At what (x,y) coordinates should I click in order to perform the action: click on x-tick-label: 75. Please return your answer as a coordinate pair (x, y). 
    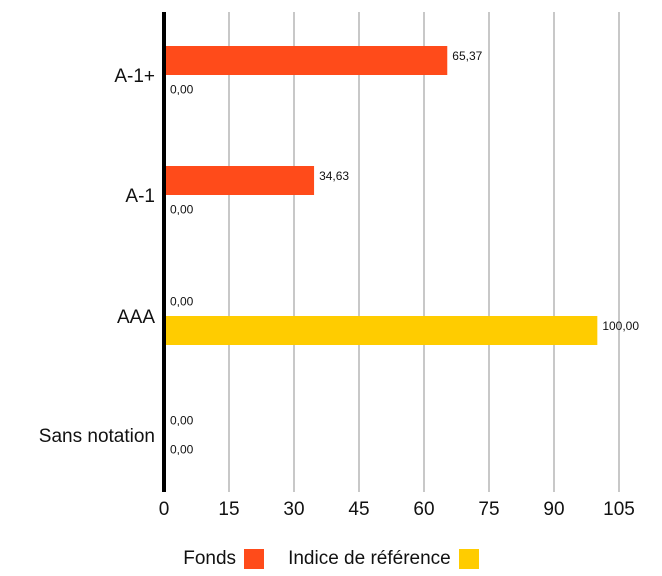
    Looking at the image, I should click on (488, 509).